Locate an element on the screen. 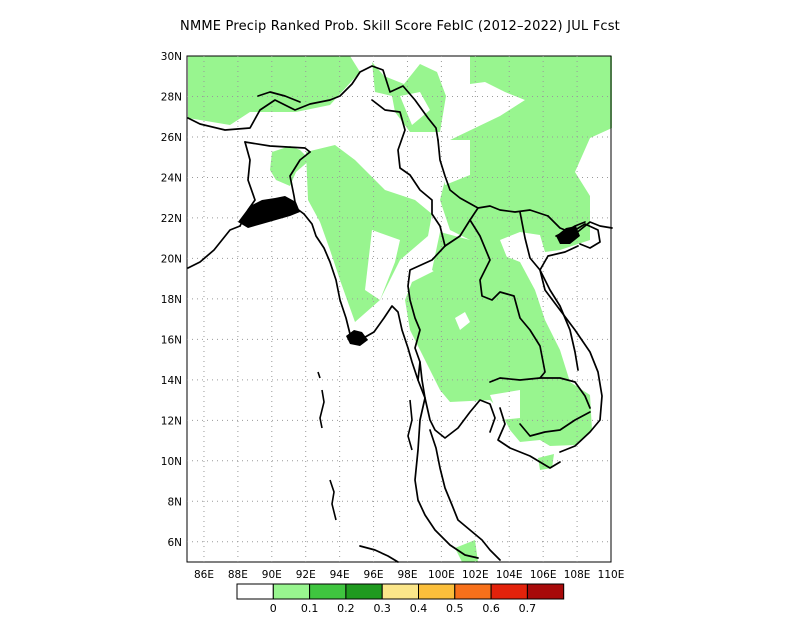 Image resolution: width=800 pixels, height=618 pixels. cambodia-coast is located at coordinates (529, 438).